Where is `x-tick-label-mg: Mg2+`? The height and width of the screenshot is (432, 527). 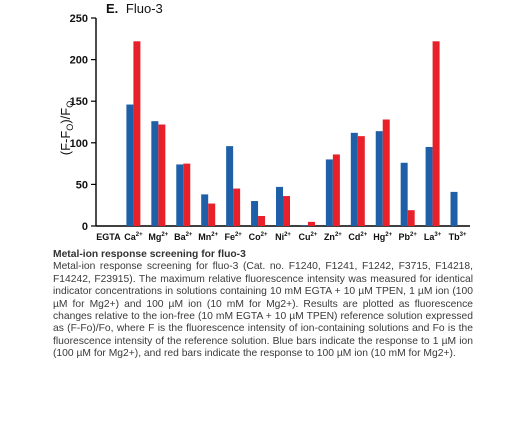
x-tick-label-mg: Mg2+ is located at coordinates (158, 237).